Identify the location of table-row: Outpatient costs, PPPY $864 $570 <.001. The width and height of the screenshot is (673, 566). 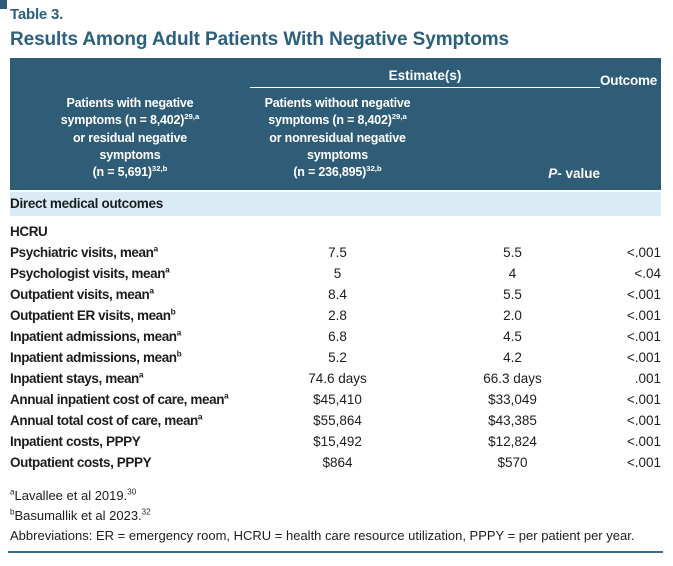
(335, 462).